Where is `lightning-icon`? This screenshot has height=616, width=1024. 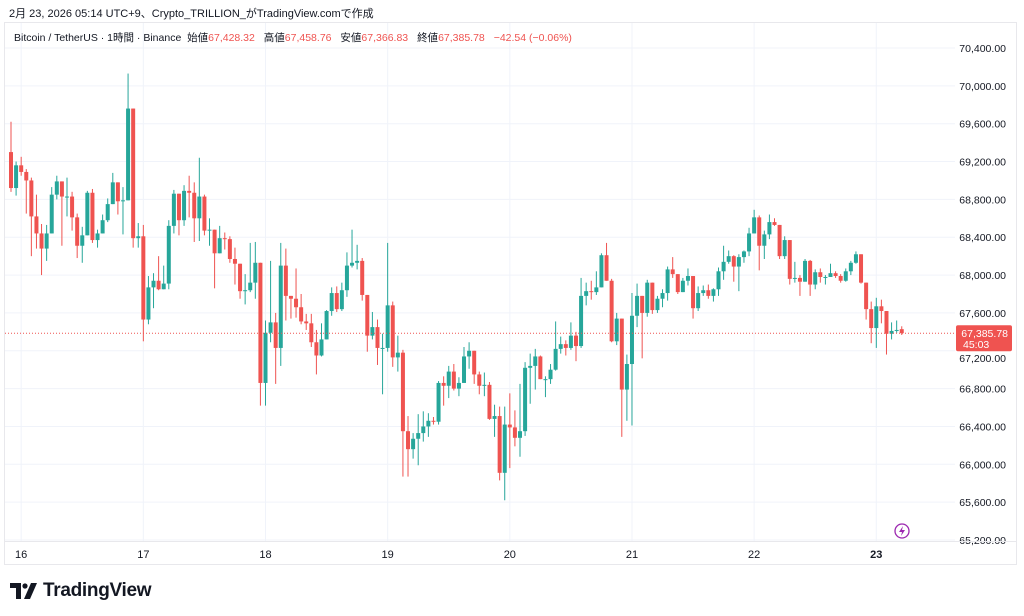 lightning-icon is located at coordinates (902, 531).